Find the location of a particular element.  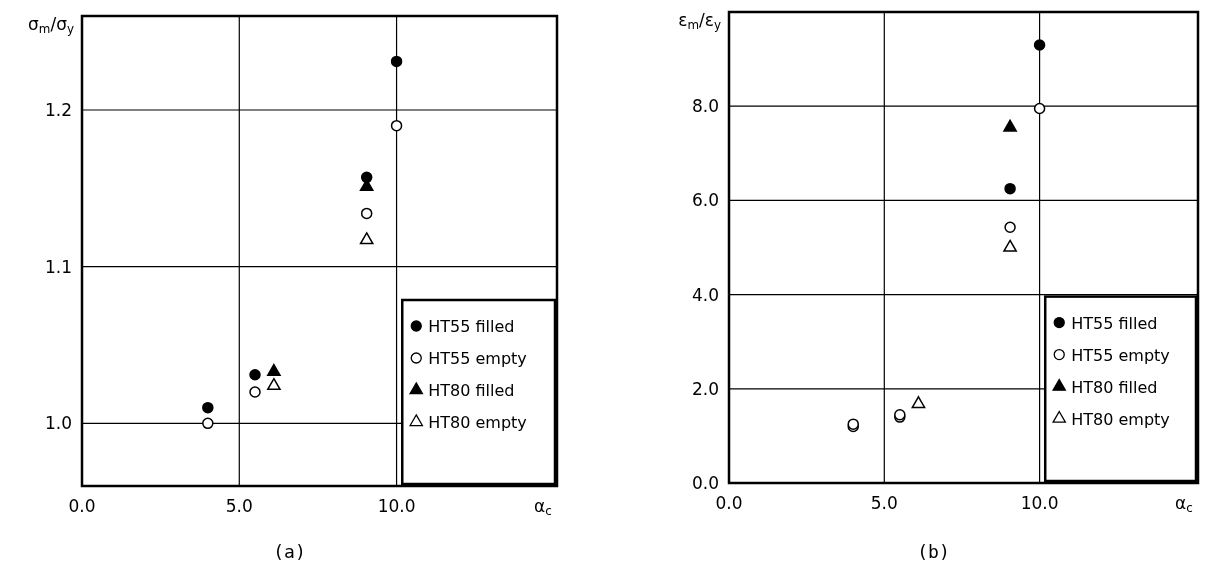

y-axis-title: ε$_{m}$/ε$_{y}$ is located at coordinates (699, 21).